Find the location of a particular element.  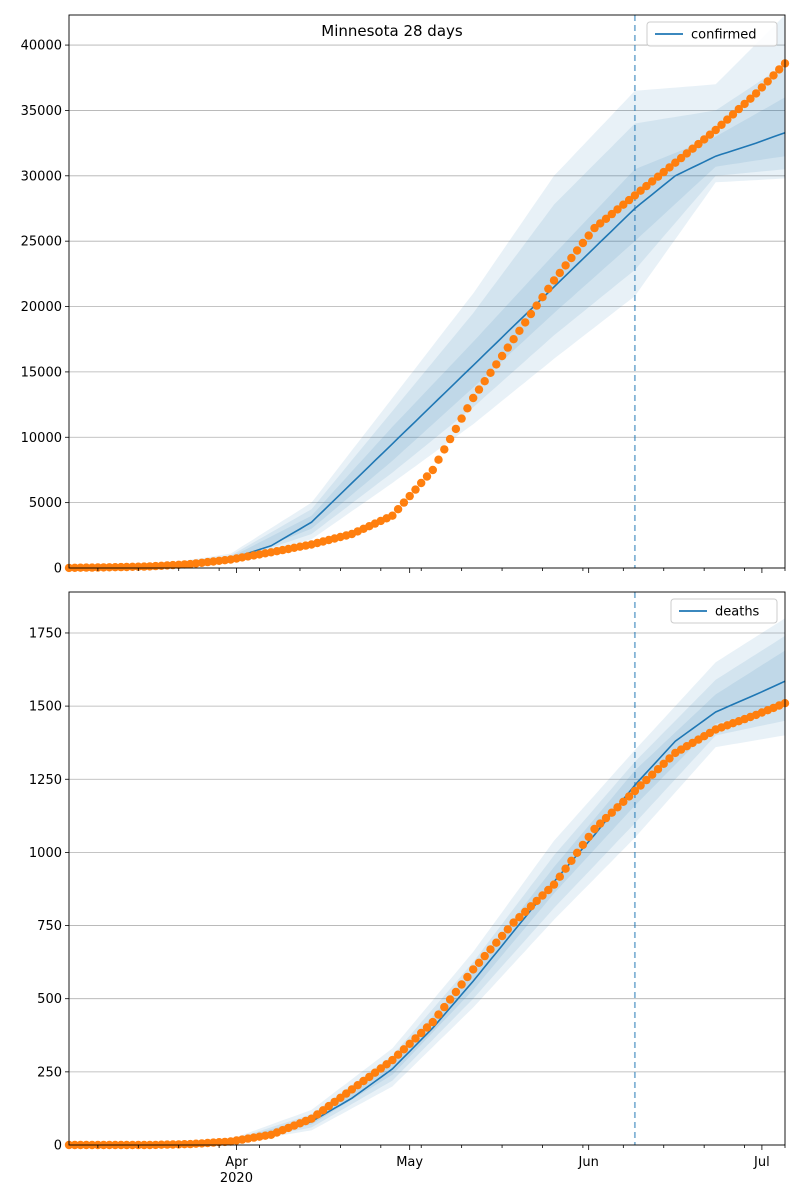

x-tick-label: May is located at coordinates (409, 1162).